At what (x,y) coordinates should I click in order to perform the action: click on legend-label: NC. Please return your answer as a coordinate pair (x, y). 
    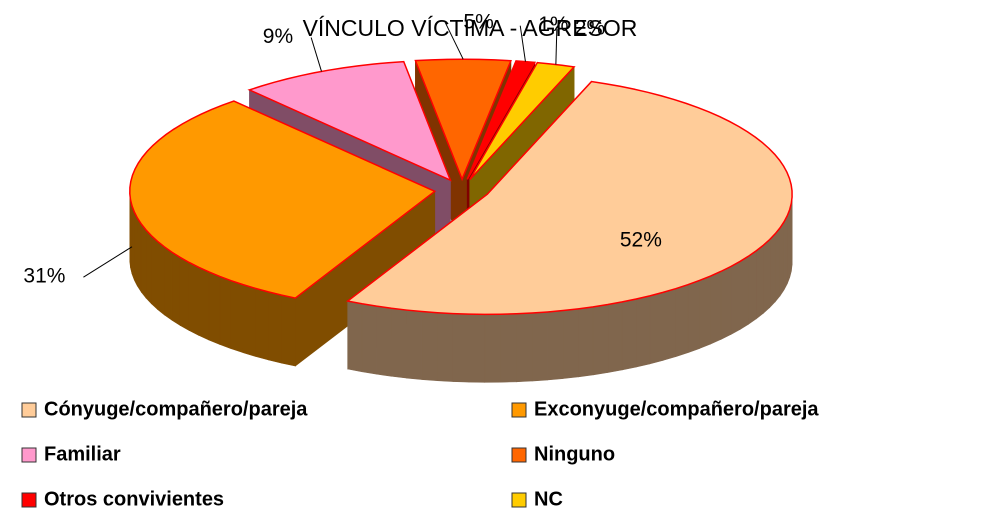
    Looking at the image, I should click on (548, 499).